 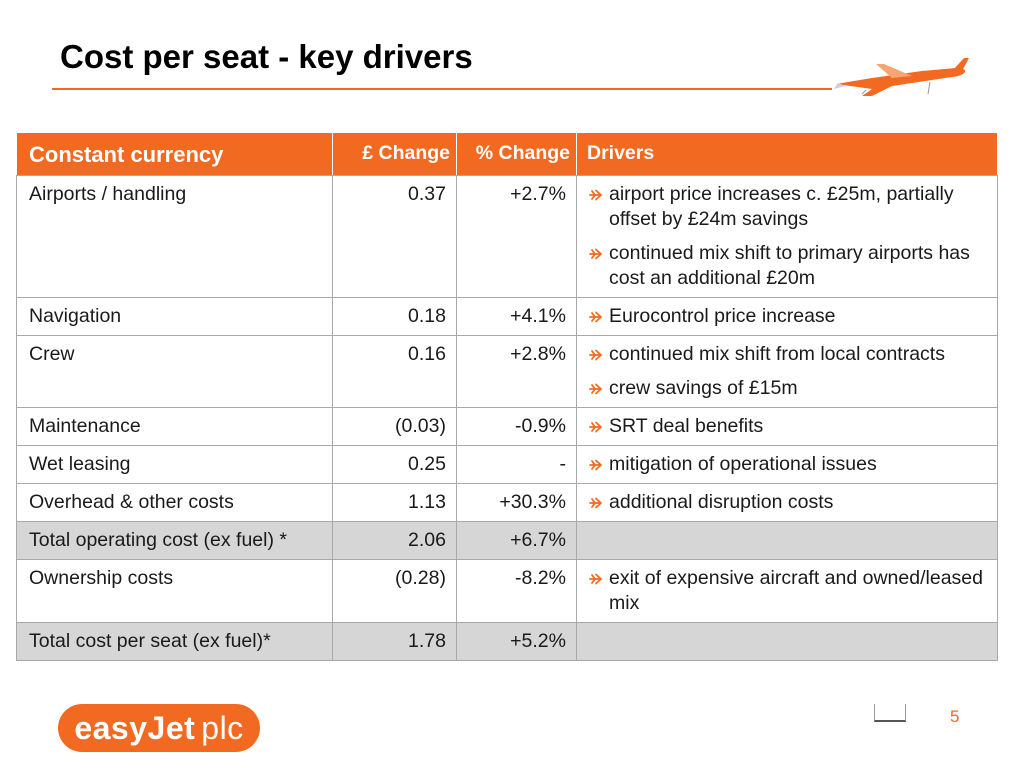 I want to click on row-drivers: Eurocontrol price increase, so click(x=787, y=316).